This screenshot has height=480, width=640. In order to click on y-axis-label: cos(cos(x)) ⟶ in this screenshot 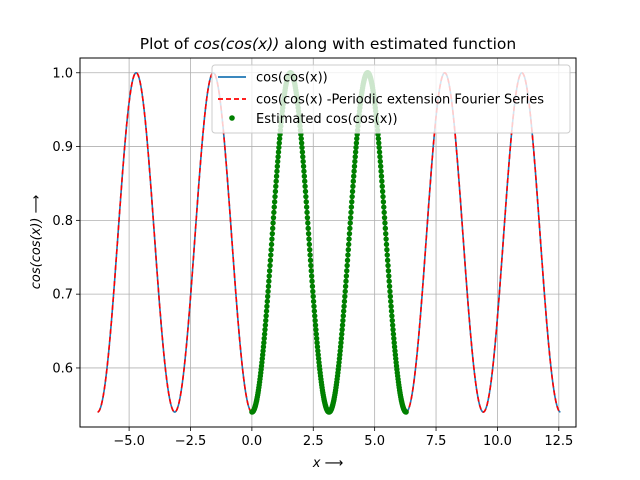, I will do `click(36, 242)`.